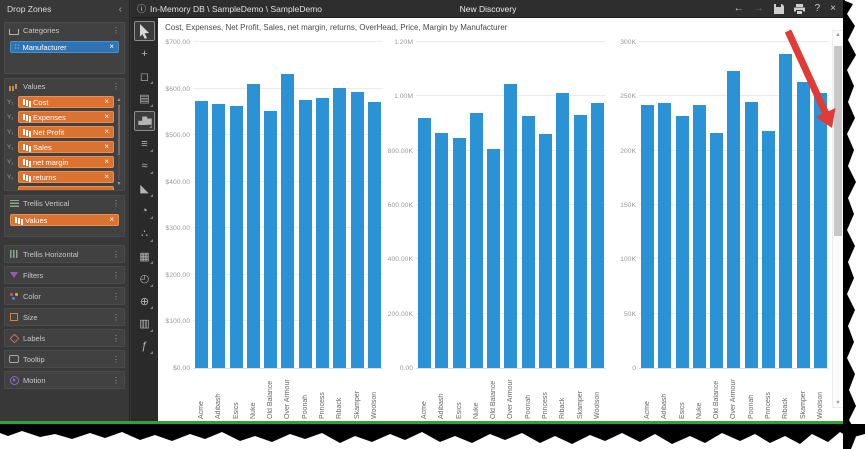 This screenshot has width=865, height=449. What do you see at coordinates (144, 234) in the screenshot?
I see `scatter-chart-tool: ∴` at bounding box center [144, 234].